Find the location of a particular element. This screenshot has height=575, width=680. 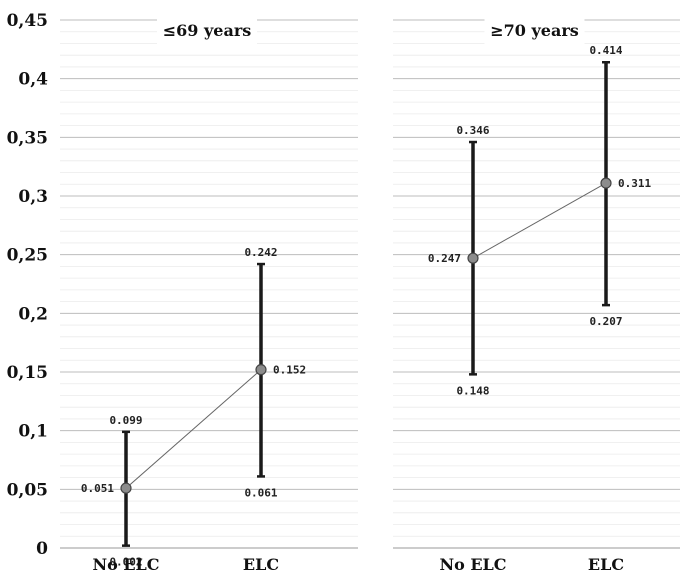

y-tick-label: 0,15 is located at coordinates (27, 373).